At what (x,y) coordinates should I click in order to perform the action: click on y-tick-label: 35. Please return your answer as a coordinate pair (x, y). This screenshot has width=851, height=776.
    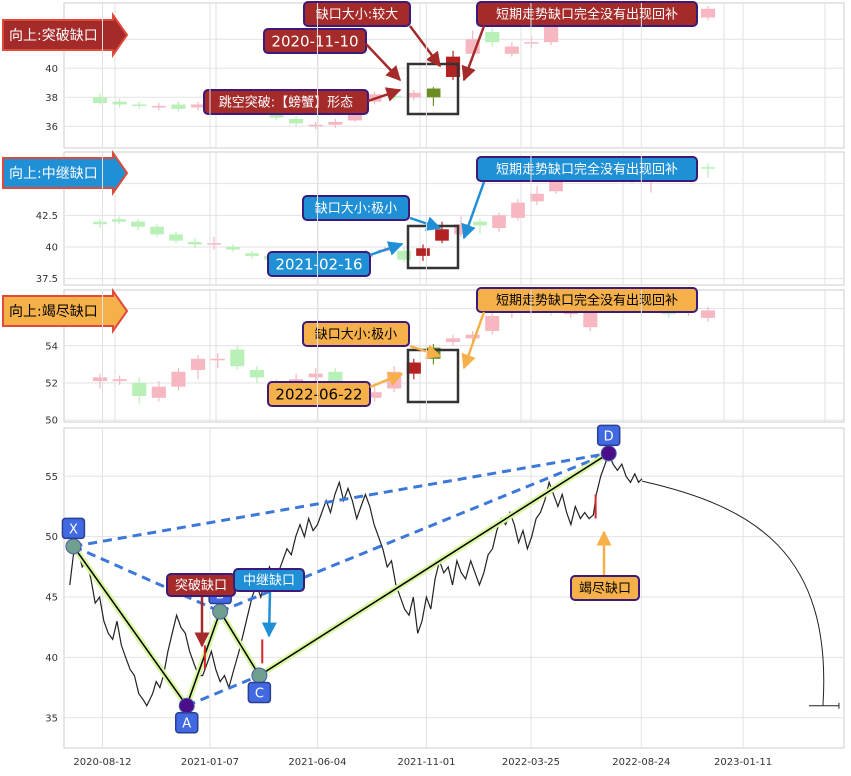
    Looking at the image, I should click on (51, 718).